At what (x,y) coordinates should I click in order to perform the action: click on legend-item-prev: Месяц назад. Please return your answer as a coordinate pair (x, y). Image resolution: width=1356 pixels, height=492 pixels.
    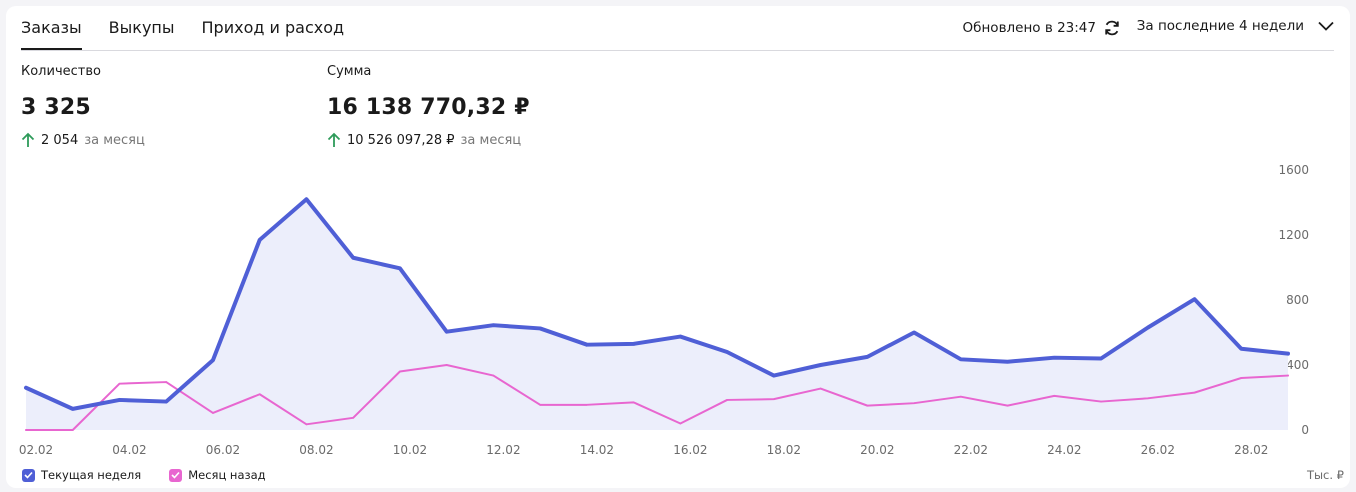
    Looking at the image, I should click on (217, 475).